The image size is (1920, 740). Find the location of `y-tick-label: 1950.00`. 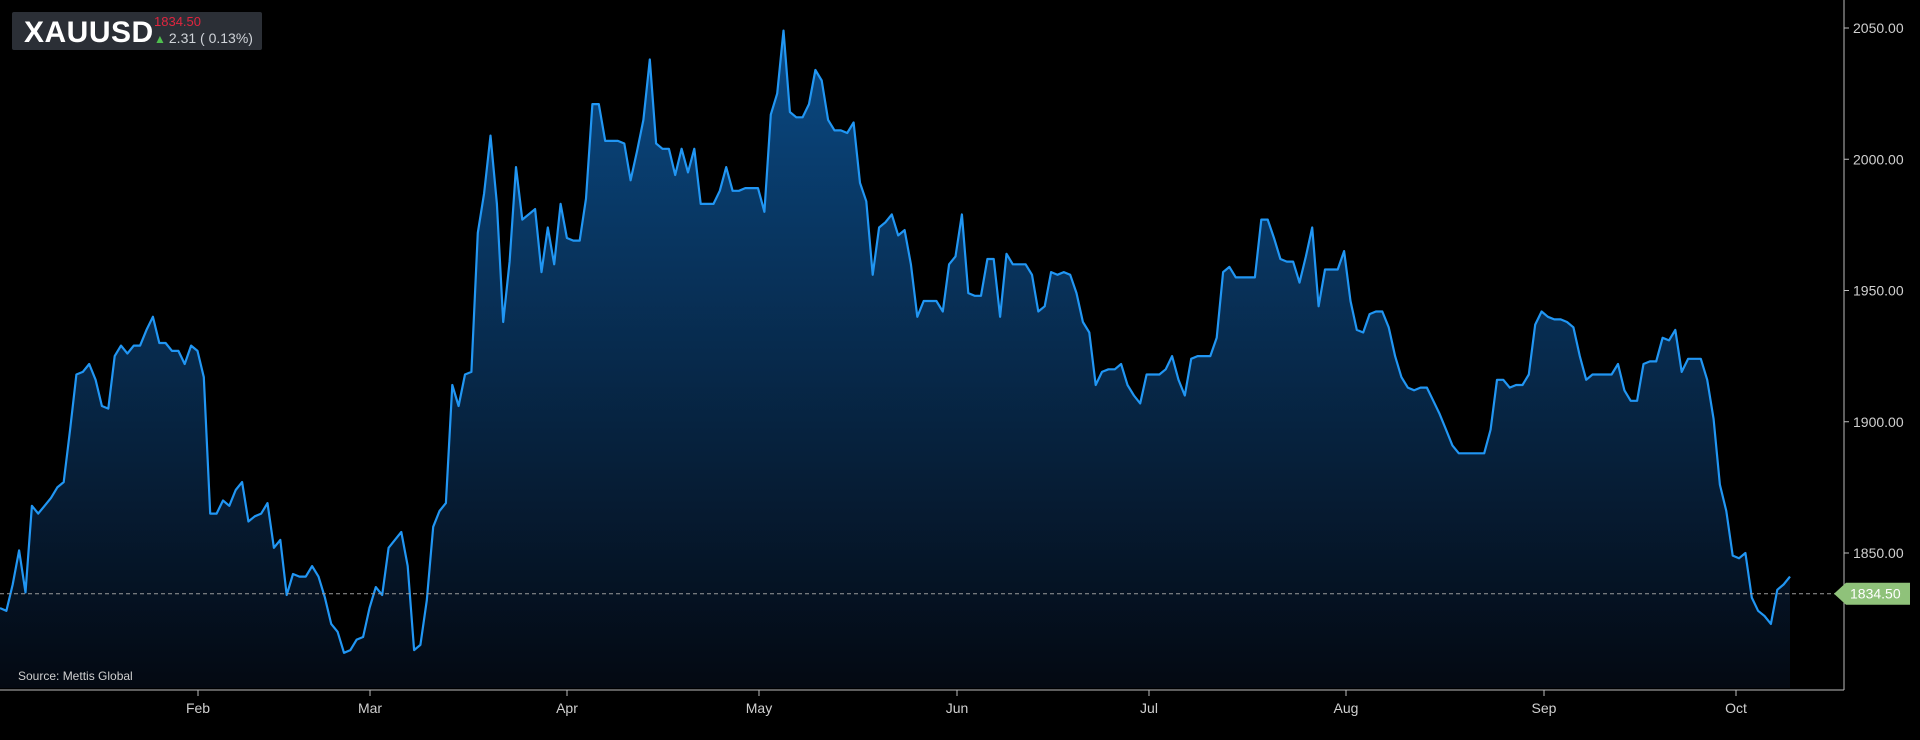

y-tick-label: 1950.00 is located at coordinates (1878, 291).